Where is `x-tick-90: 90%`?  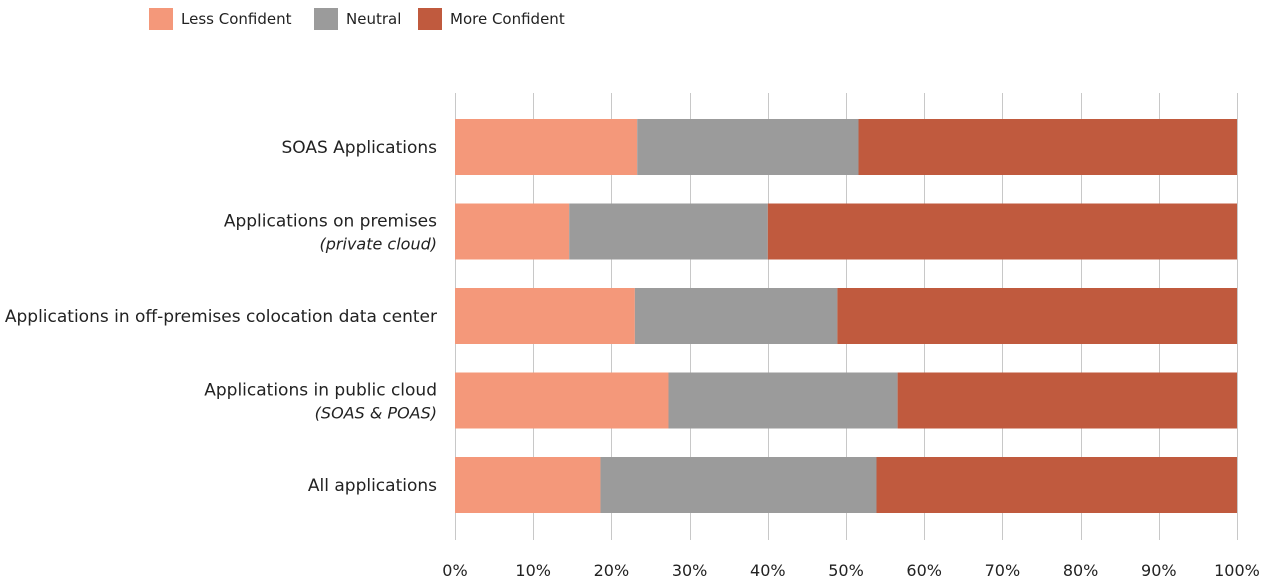 x-tick-90: 90% is located at coordinates (1159, 570).